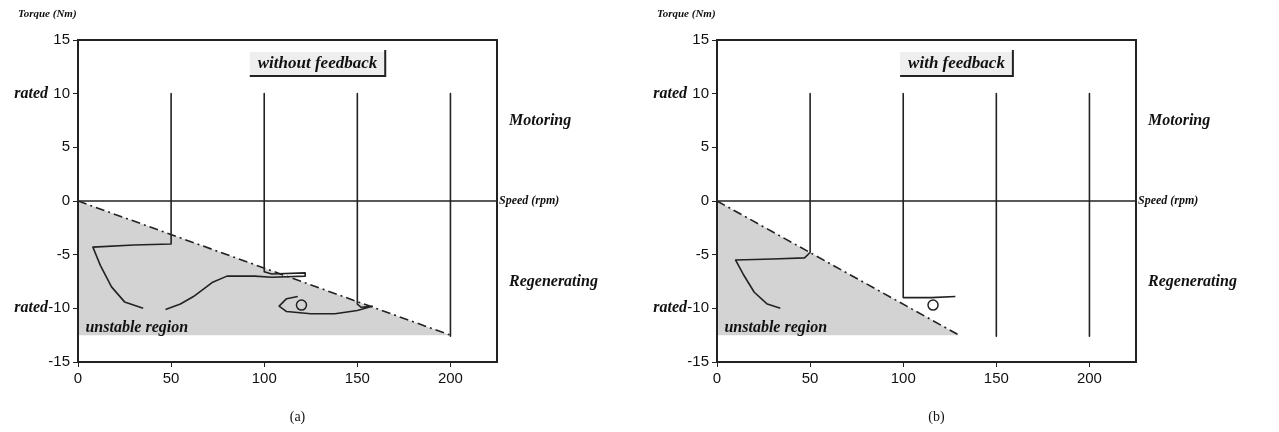  Describe the element at coordinates (957, 63) in the screenshot. I see `text: with feedback` at that location.